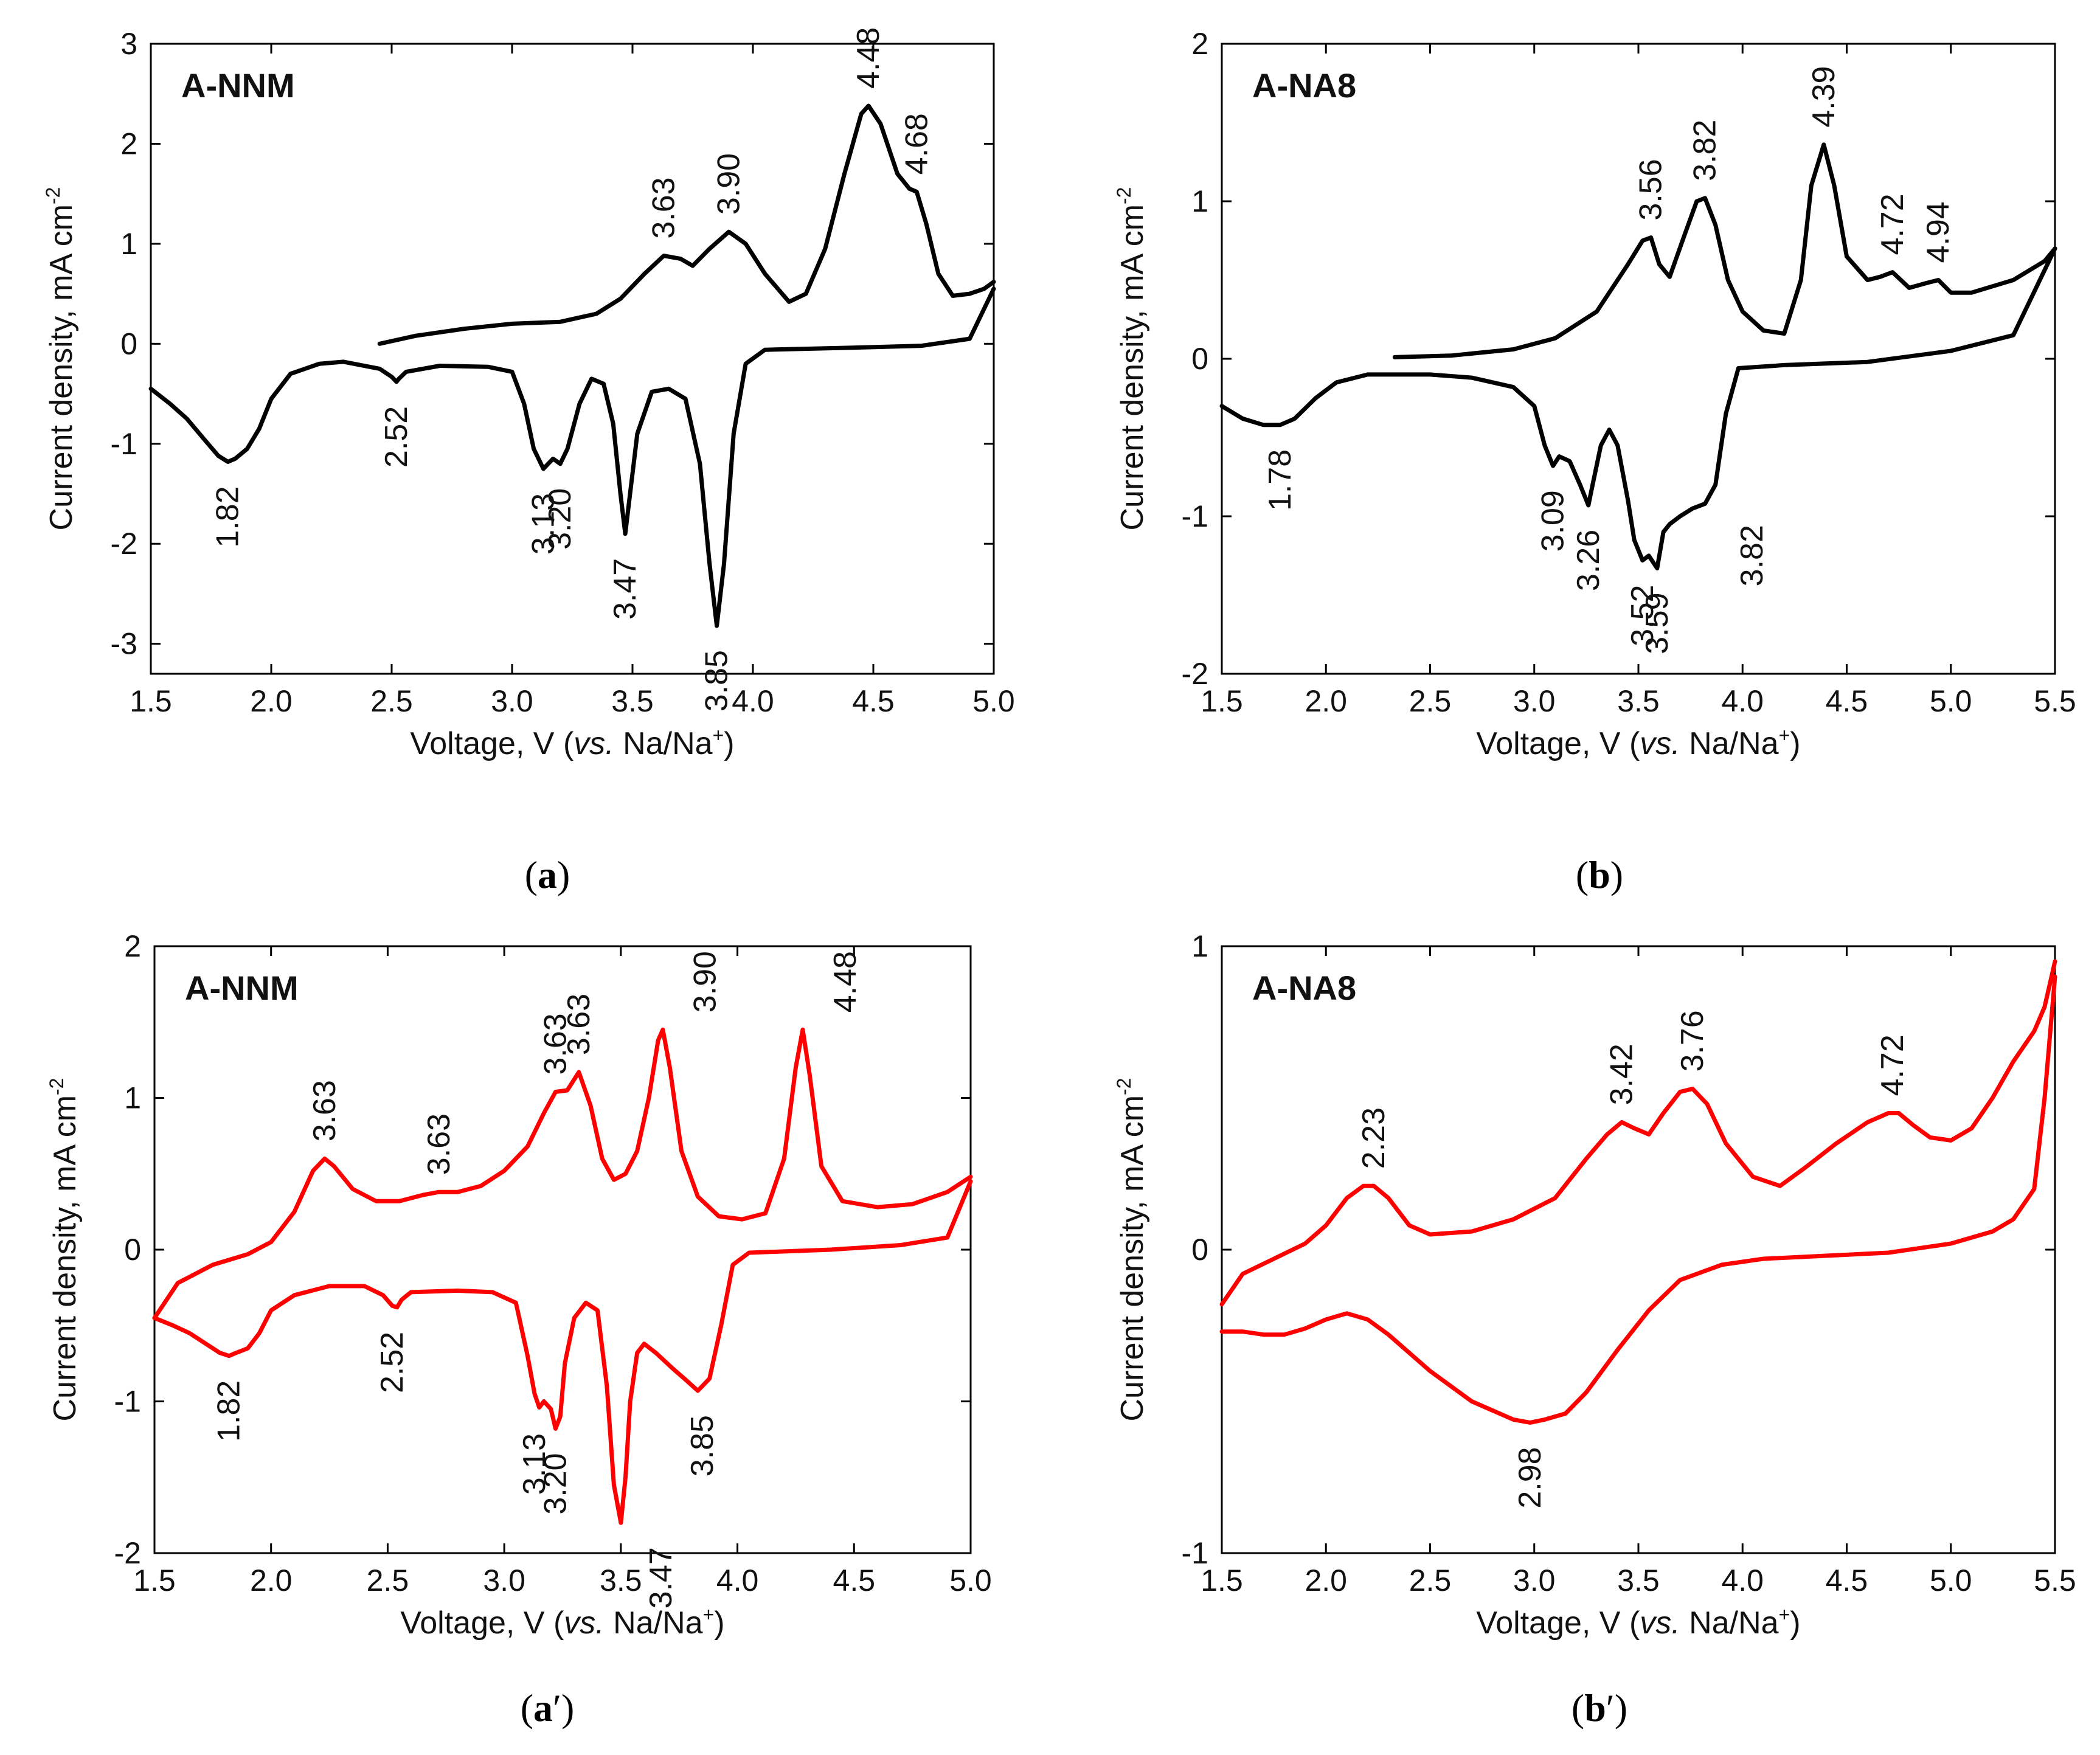  I want to click on panel-caption: (a′), so click(548, 1707).